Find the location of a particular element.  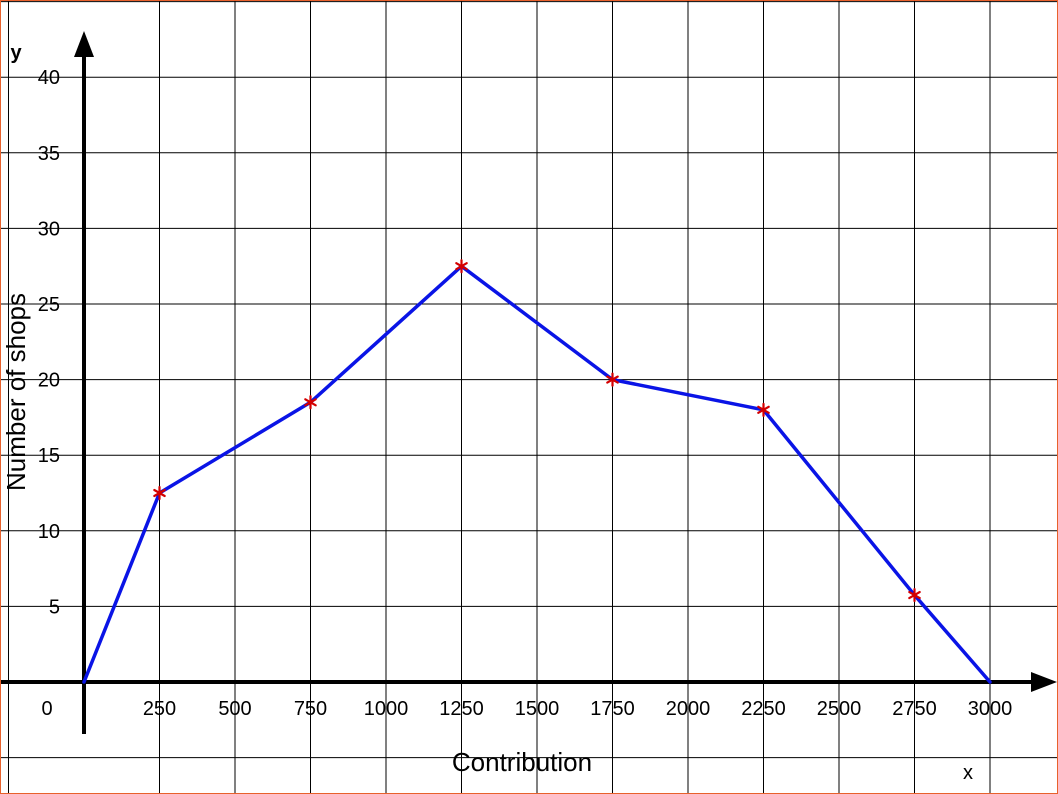

x-axis-label: Contribution is located at coordinates (522, 762).